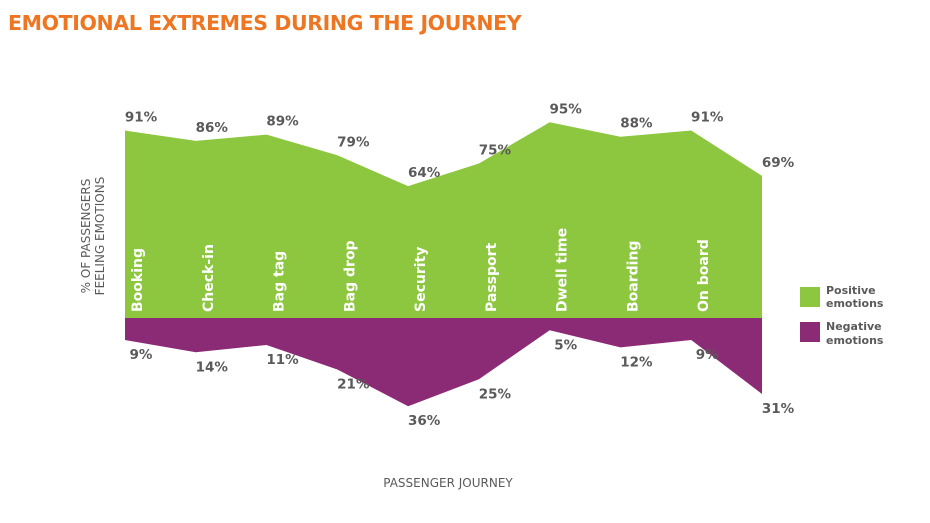 The image size is (930, 523). What do you see at coordinates (775, 256) in the screenshot?
I see `stage-label-bag-collection: Bag collection` at bounding box center [775, 256].